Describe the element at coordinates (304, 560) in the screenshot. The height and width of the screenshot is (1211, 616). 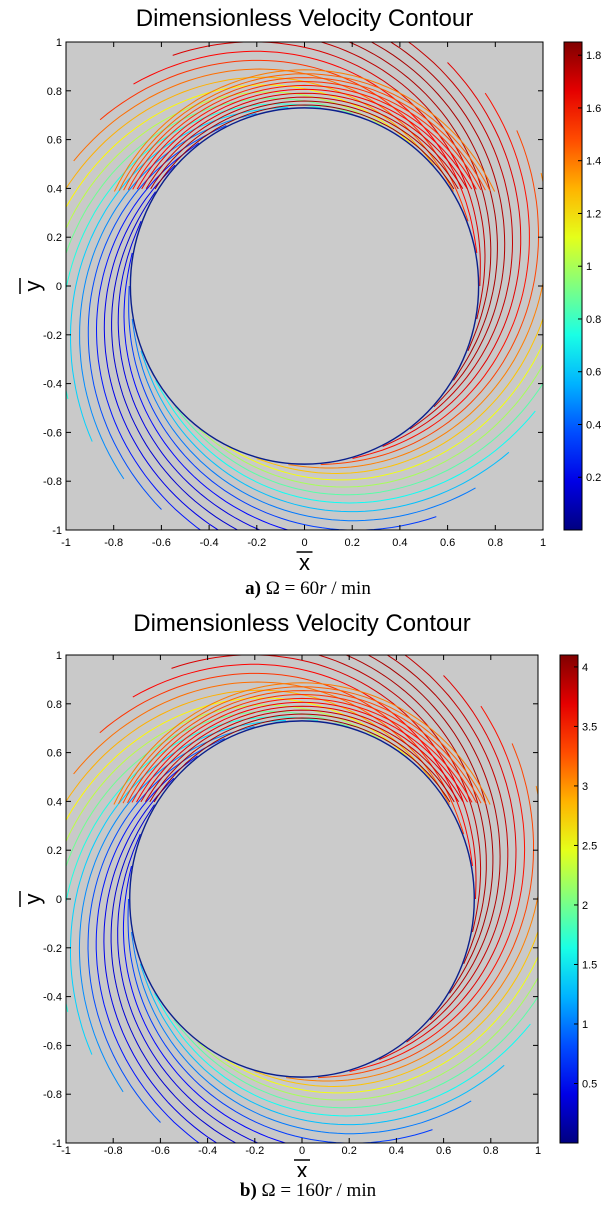
I see `x-axis-label: x` at that location.